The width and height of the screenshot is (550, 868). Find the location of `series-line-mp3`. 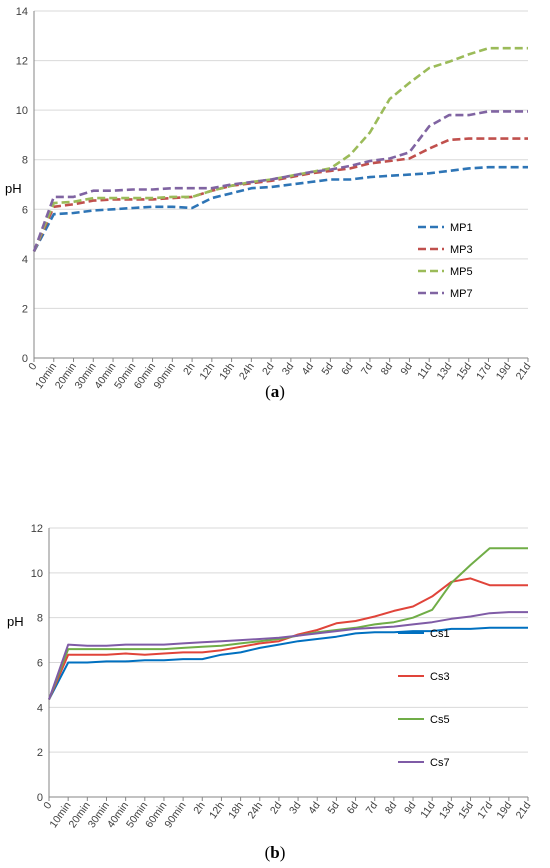

series-line-mp3 is located at coordinates (280, 194).